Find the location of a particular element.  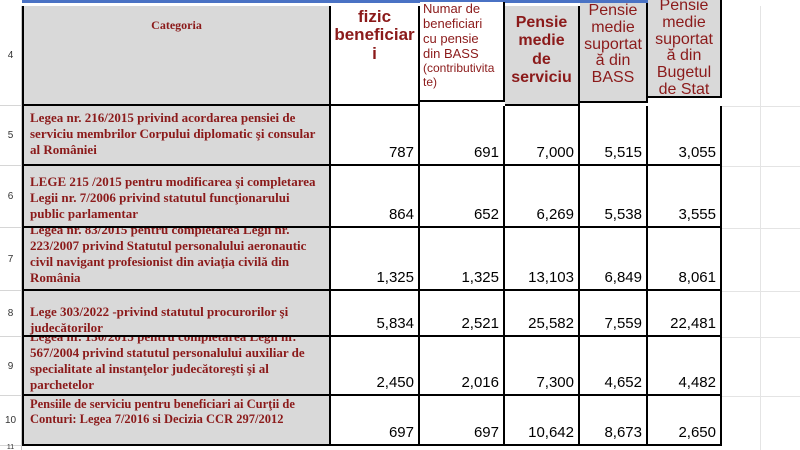

cell-value: 1,325 is located at coordinates (480, 277).